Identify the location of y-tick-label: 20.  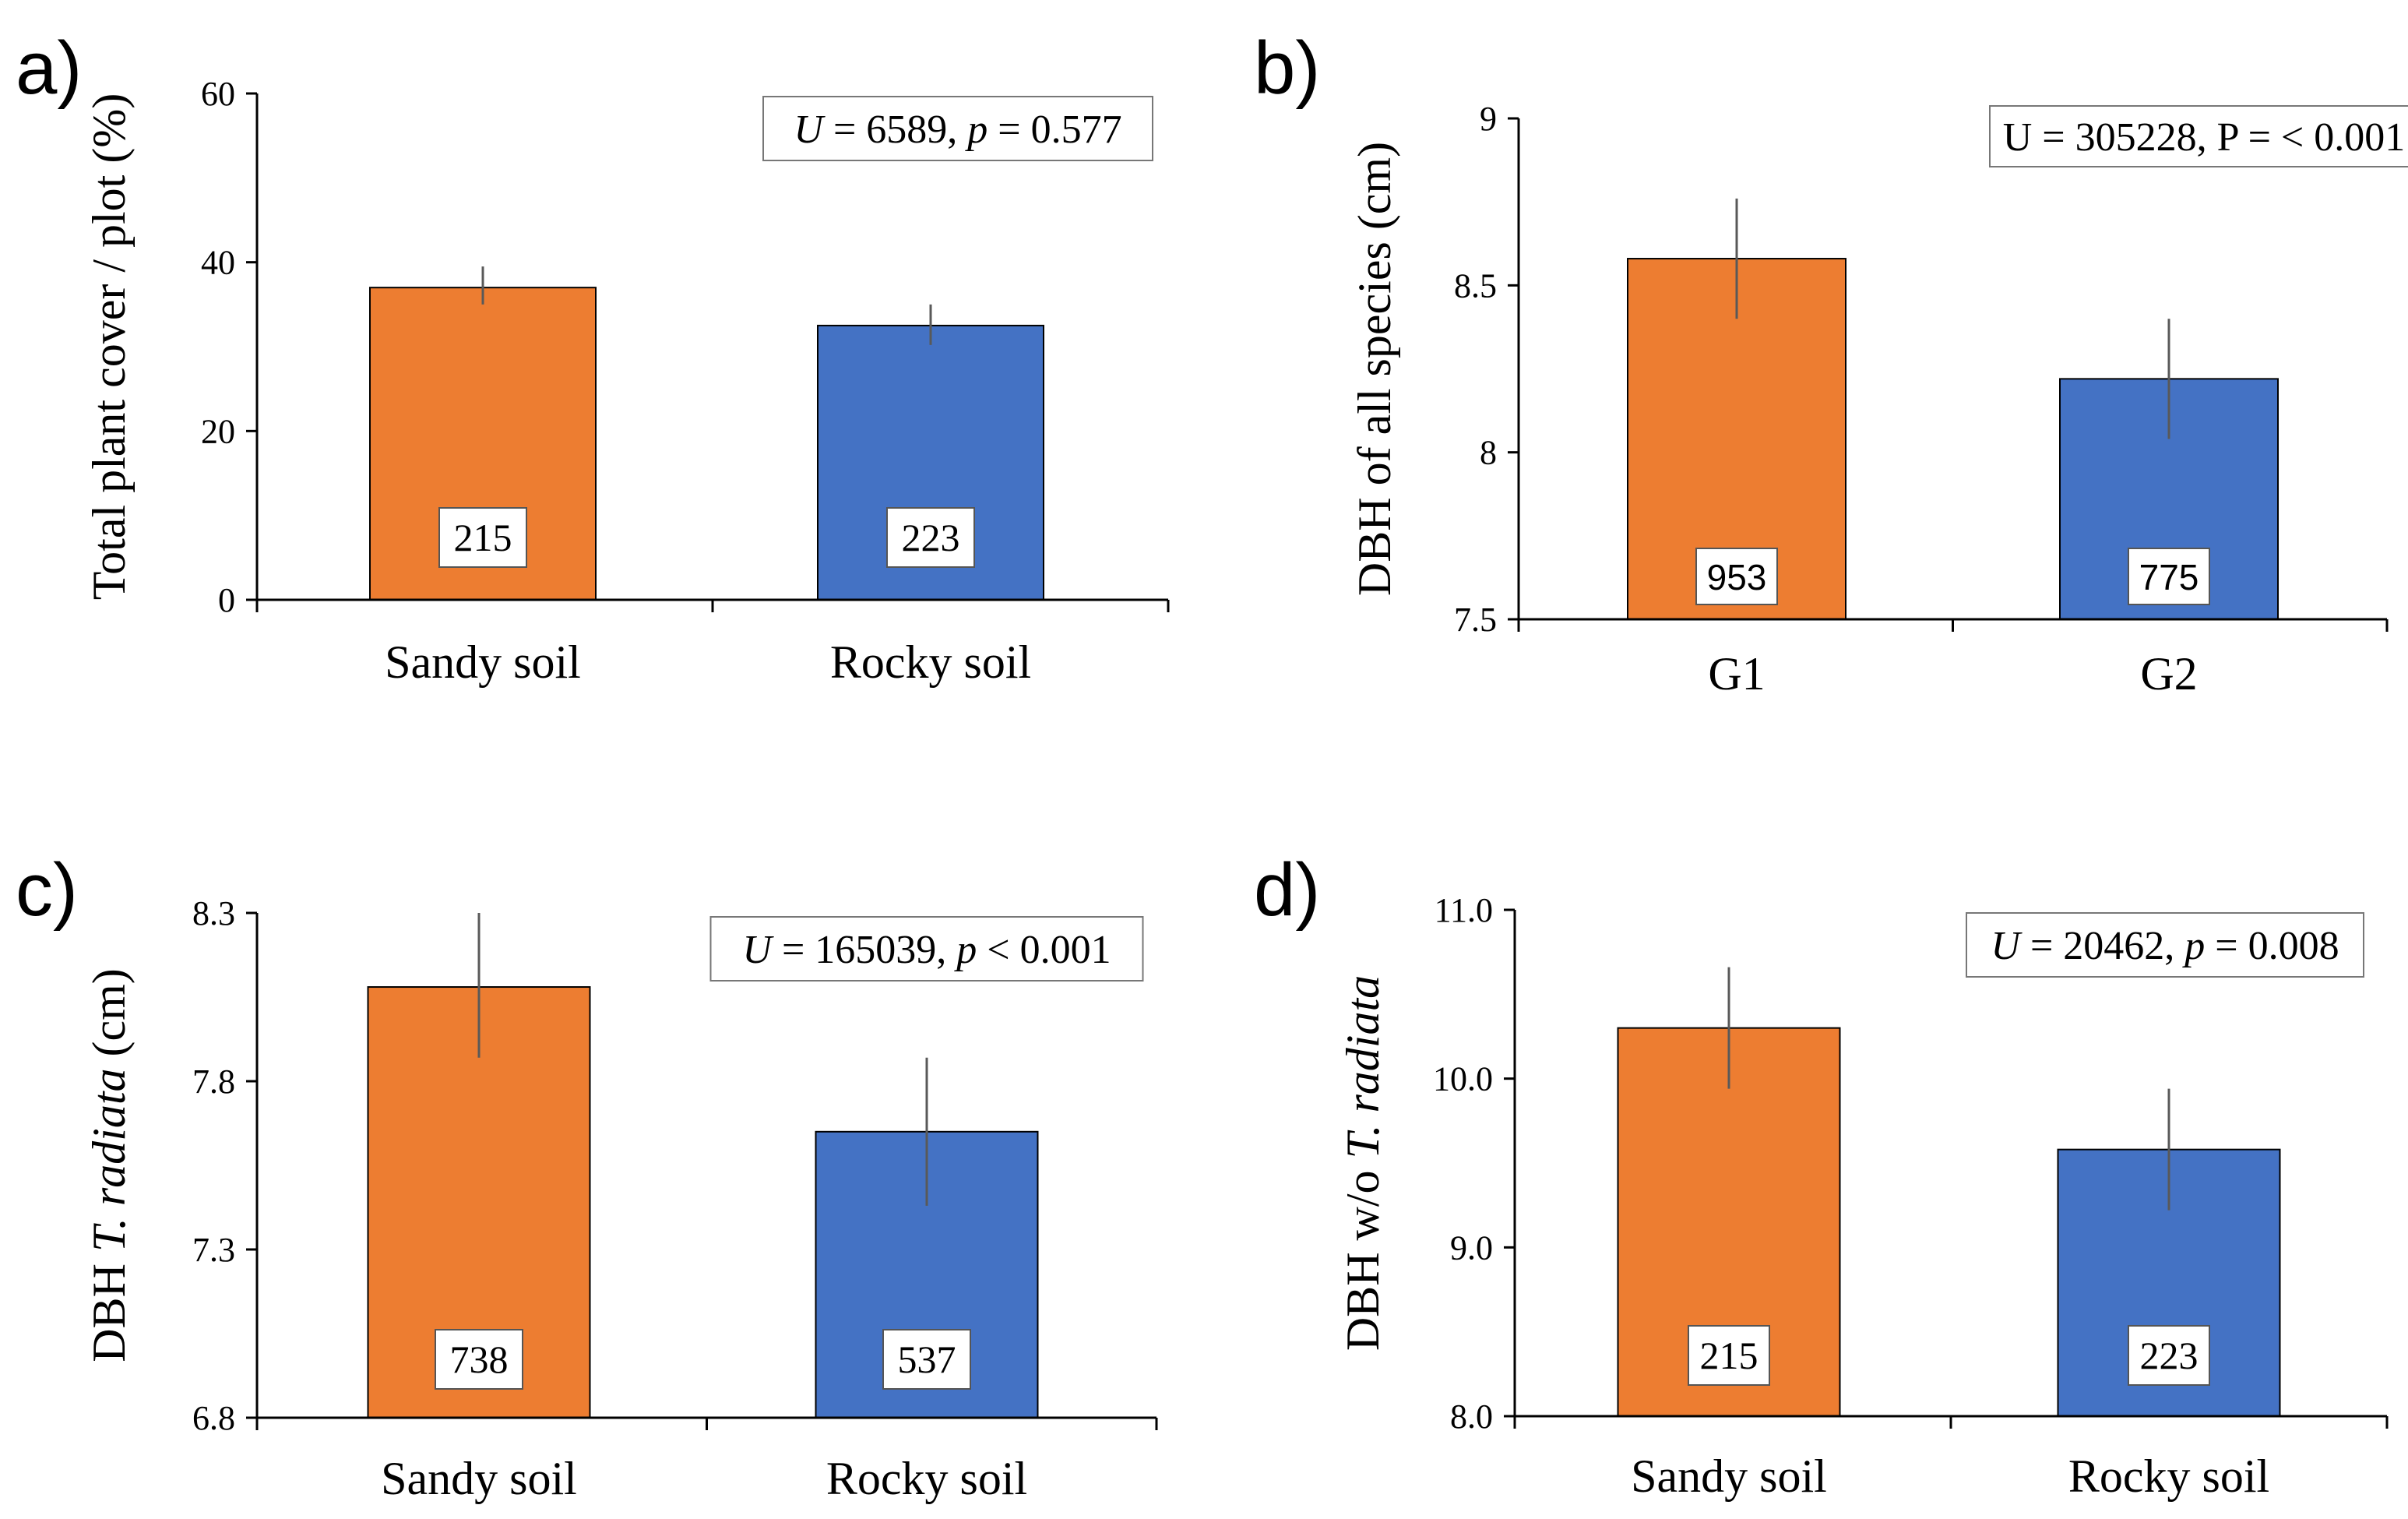
(218, 431).